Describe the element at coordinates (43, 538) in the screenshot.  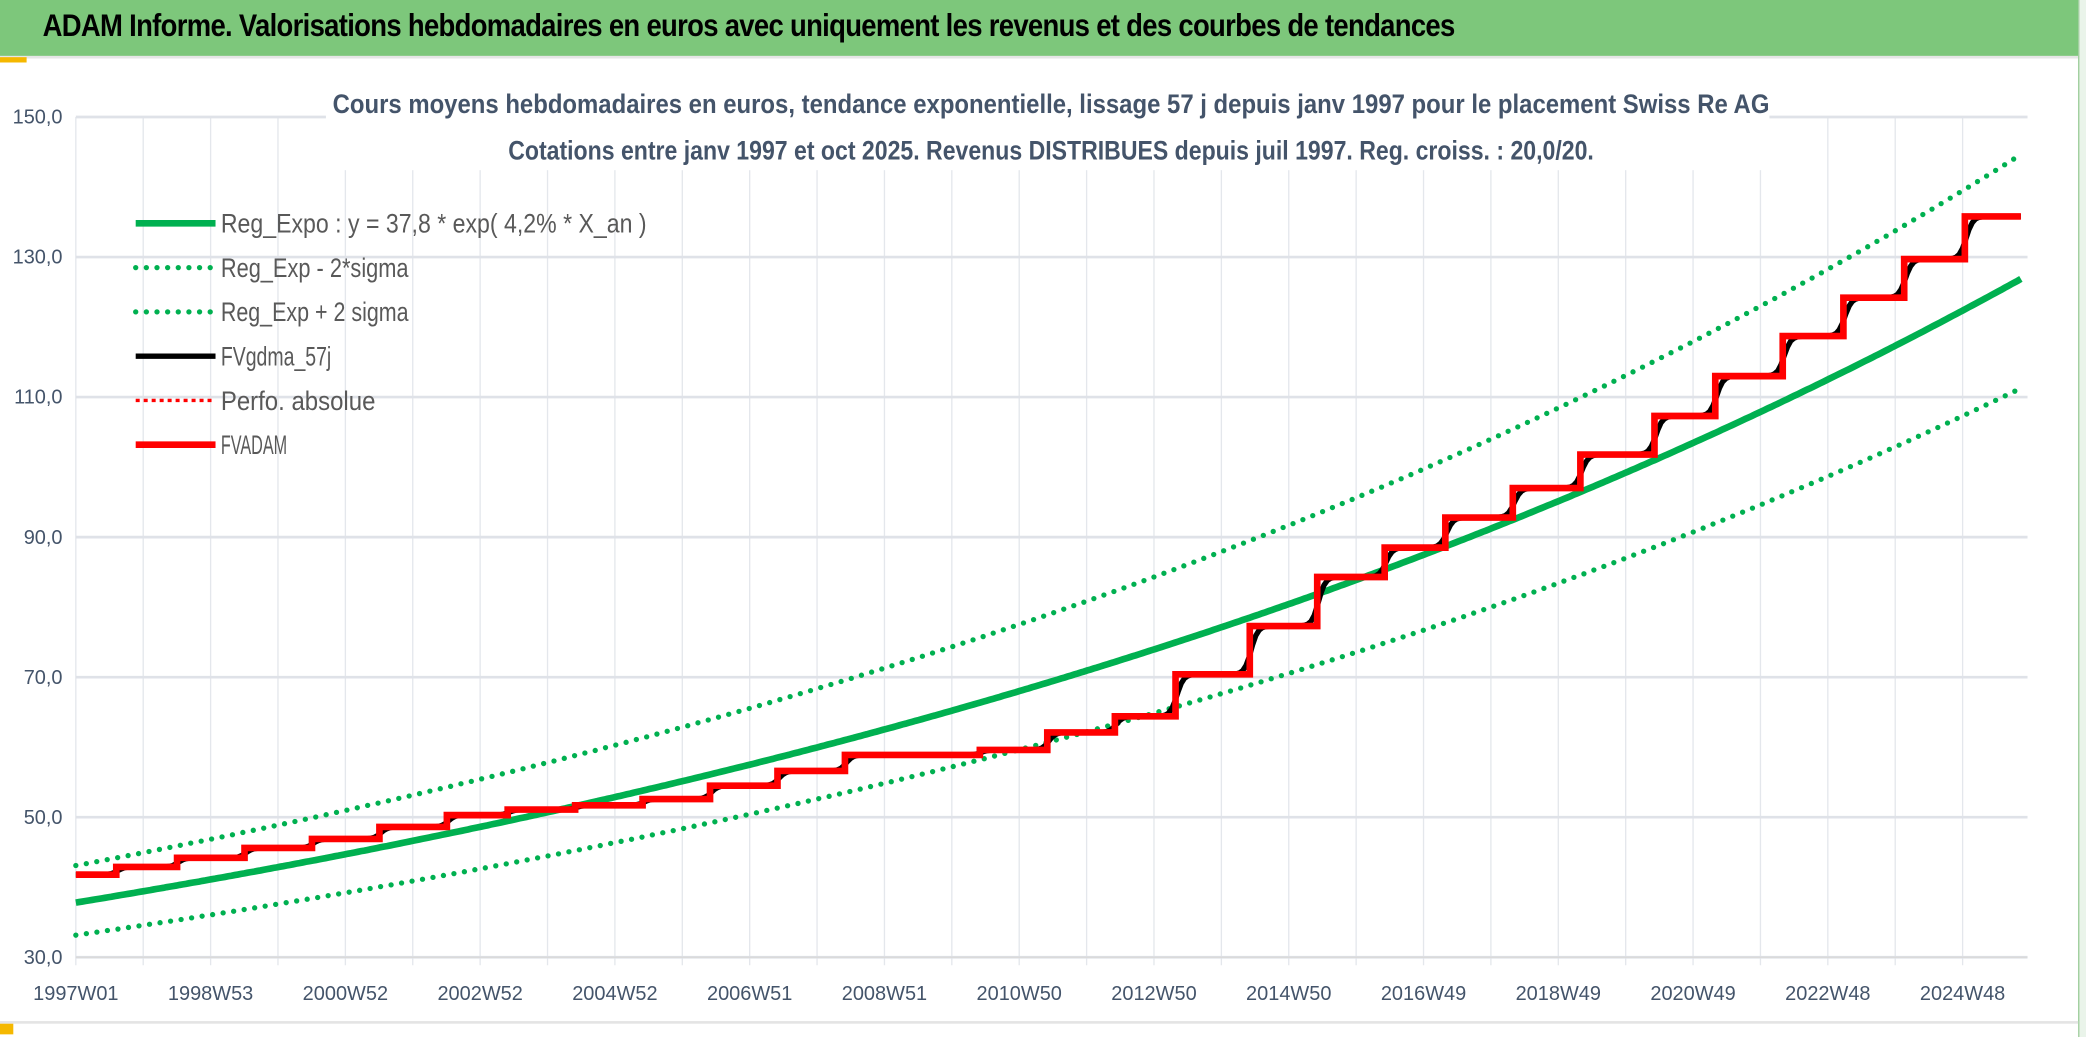
I see `y-tick-label: 90,0` at that location.